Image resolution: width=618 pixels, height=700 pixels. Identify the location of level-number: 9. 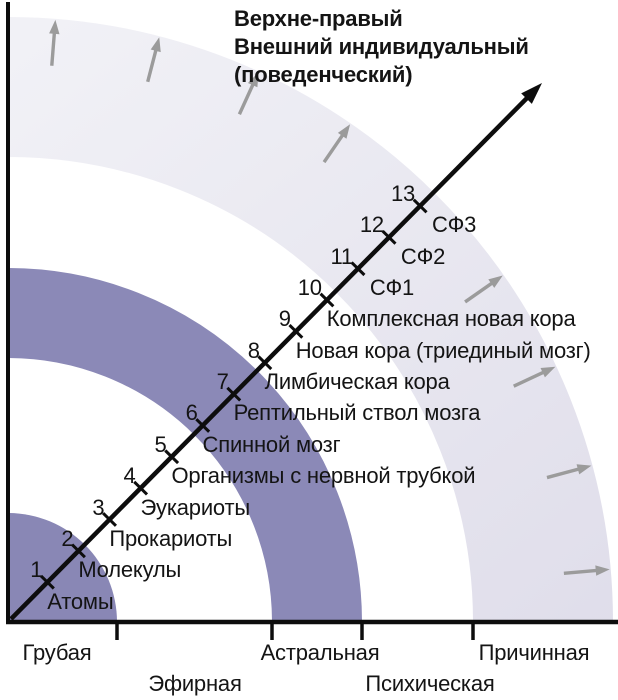
(284, 319).